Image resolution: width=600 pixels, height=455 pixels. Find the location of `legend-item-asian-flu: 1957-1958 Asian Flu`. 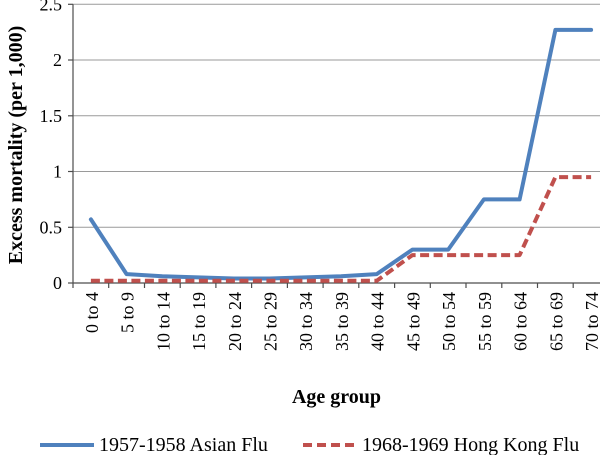

legend-item-asian-flu: 1957-1958 Asian Flu is located at coordinates (154, 444).